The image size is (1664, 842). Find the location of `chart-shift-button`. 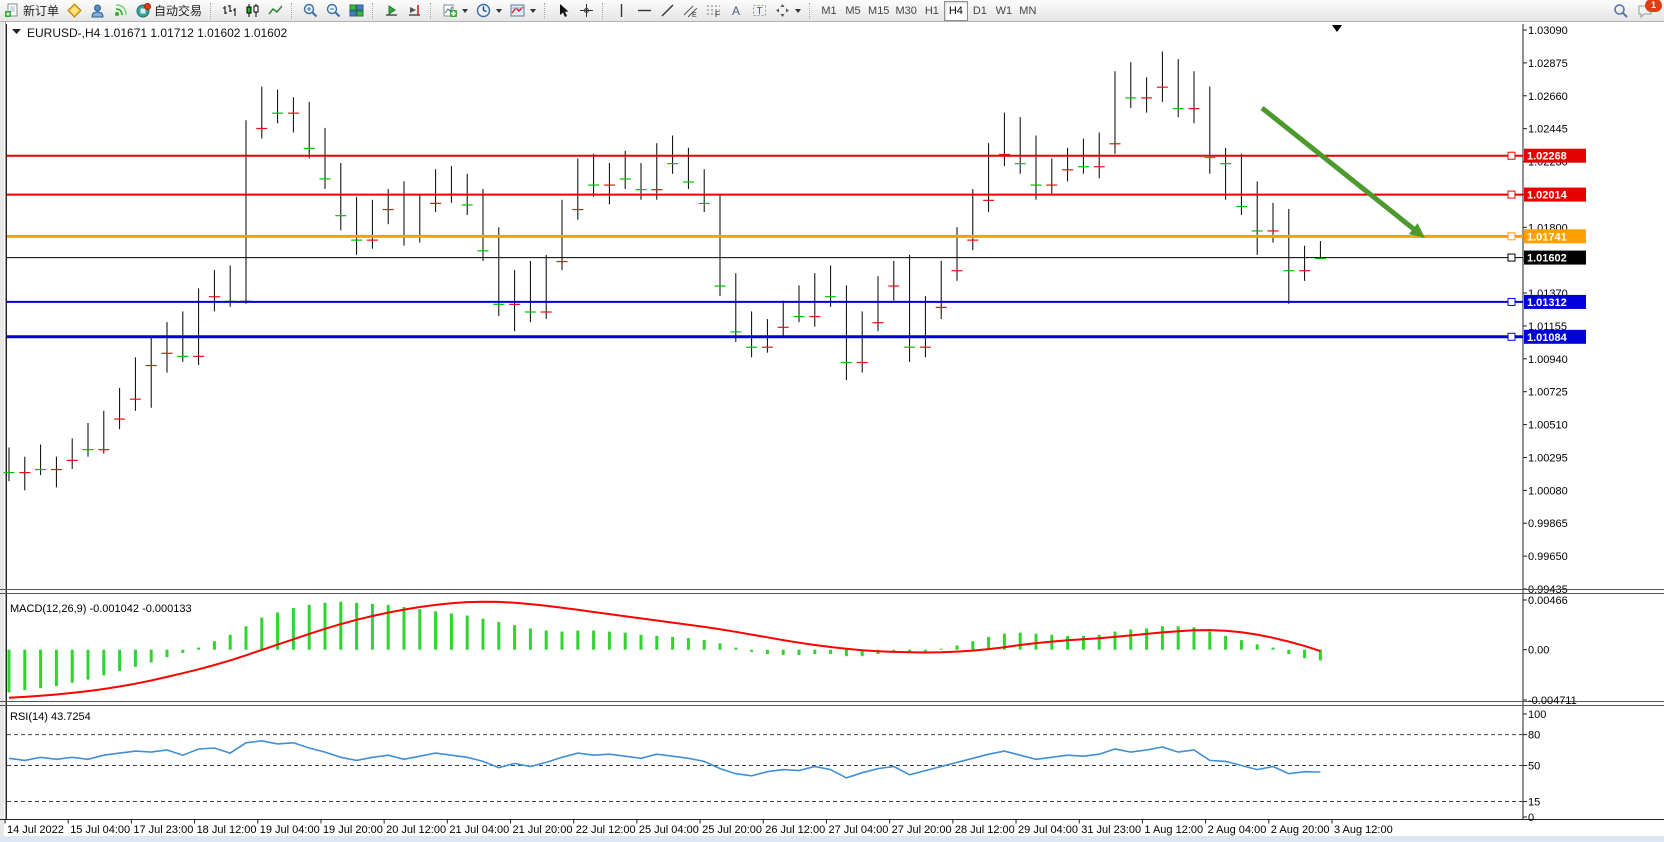

chart-shift-button is located at coordinates (414, 11).